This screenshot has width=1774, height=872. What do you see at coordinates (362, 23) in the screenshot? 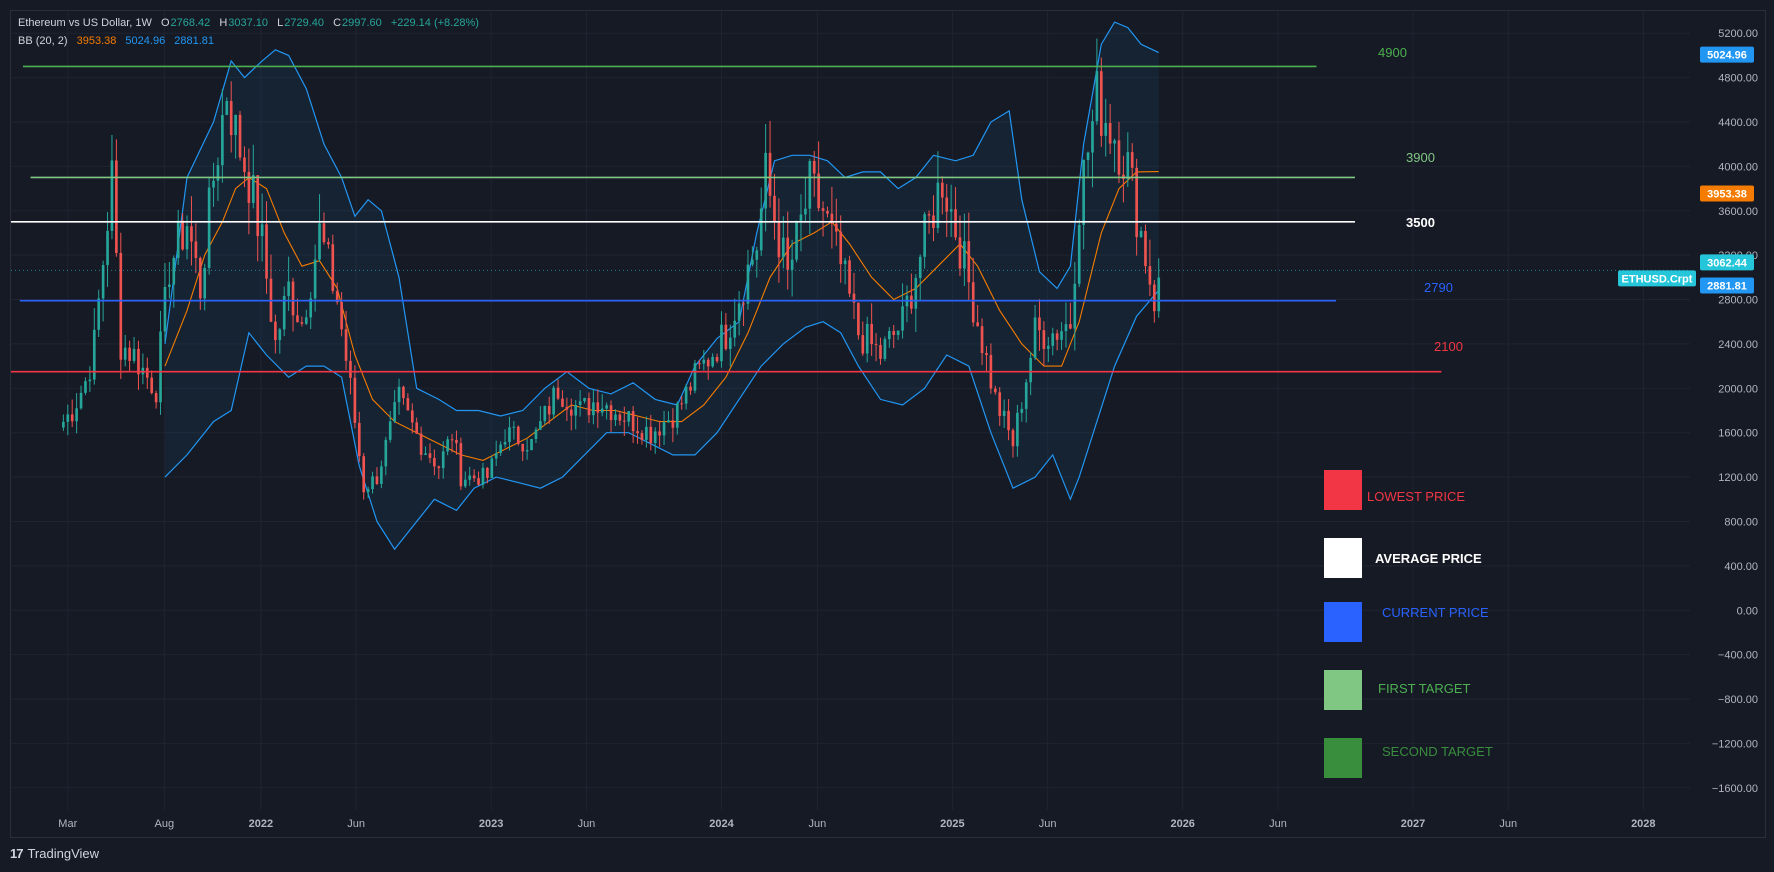
I see `close-value: 2997.60` at bounding box center [362, 23].